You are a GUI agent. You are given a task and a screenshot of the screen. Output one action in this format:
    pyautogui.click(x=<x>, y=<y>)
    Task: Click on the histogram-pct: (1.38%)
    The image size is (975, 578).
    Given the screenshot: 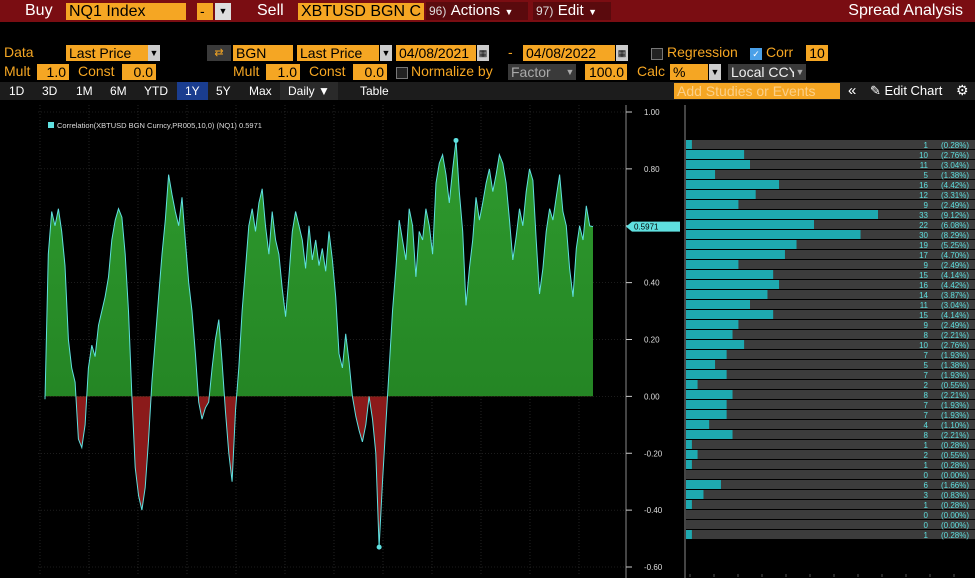 What is the action you would take?
    pyautogui.click(x=955, y=175)
    